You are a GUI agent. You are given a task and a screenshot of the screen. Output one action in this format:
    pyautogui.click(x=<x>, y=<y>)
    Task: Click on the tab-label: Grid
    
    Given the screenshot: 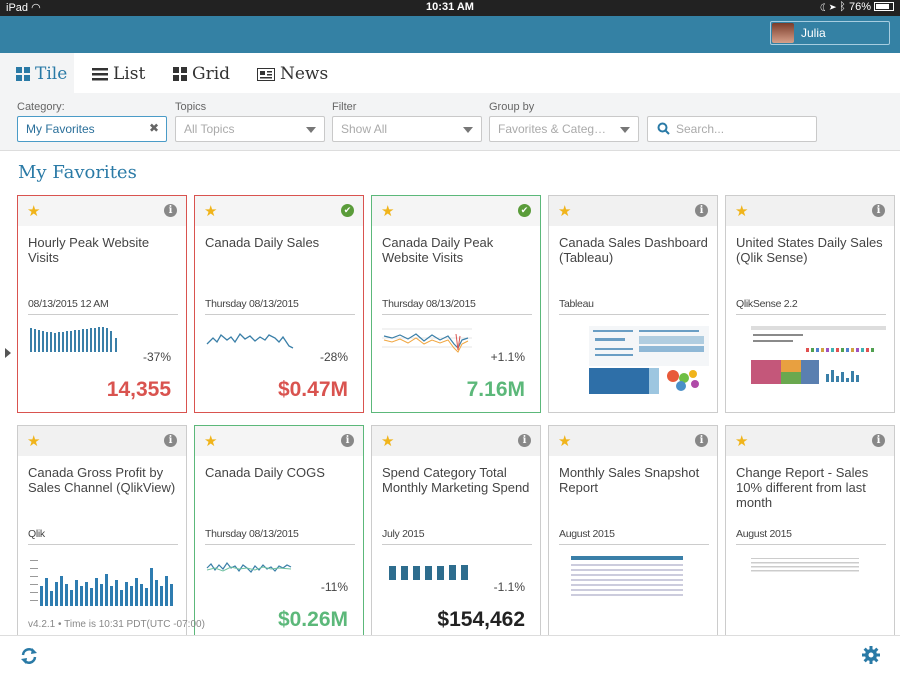 What is the action you would take?
    pyautogui.click(x=211, y=74)
    